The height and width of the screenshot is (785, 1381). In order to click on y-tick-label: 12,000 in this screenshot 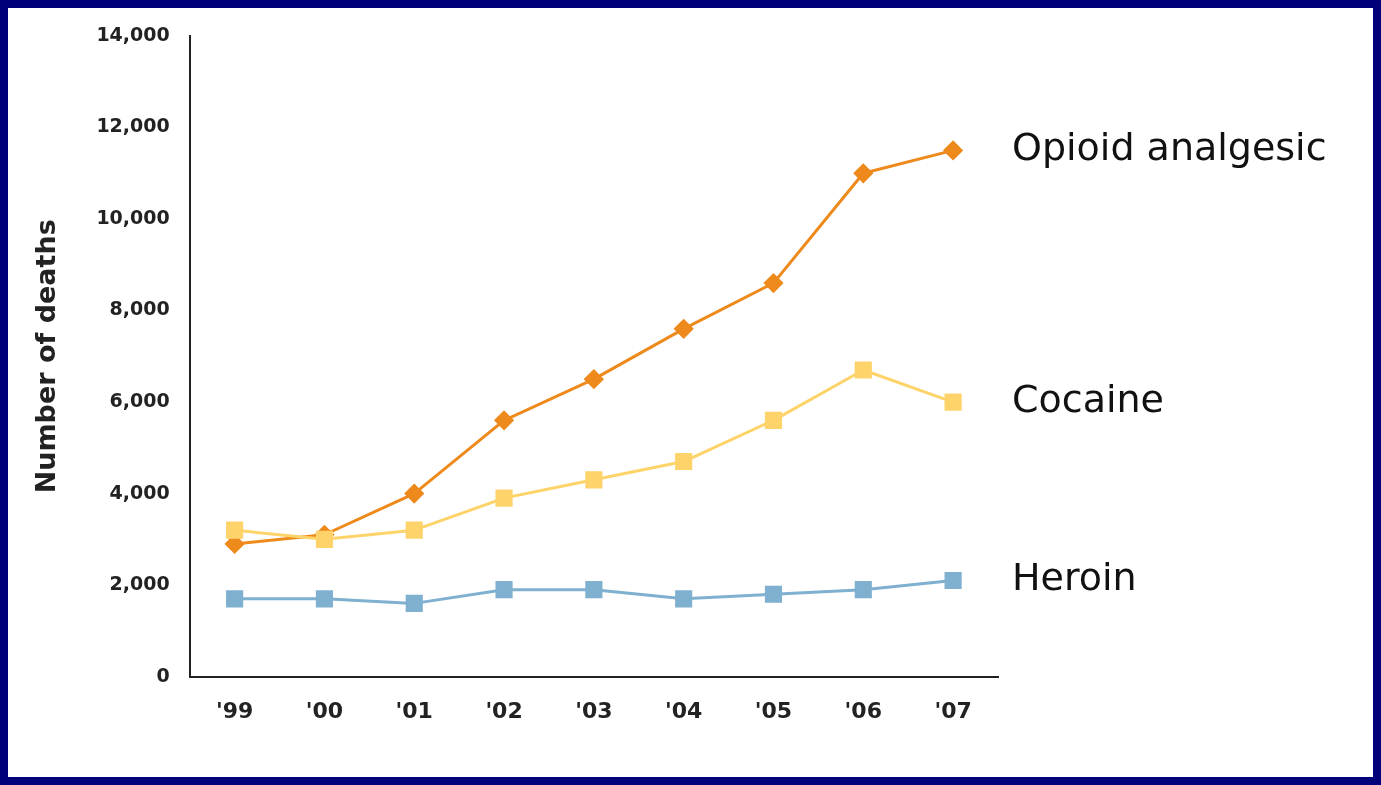, I will do `click(133, 125)`.